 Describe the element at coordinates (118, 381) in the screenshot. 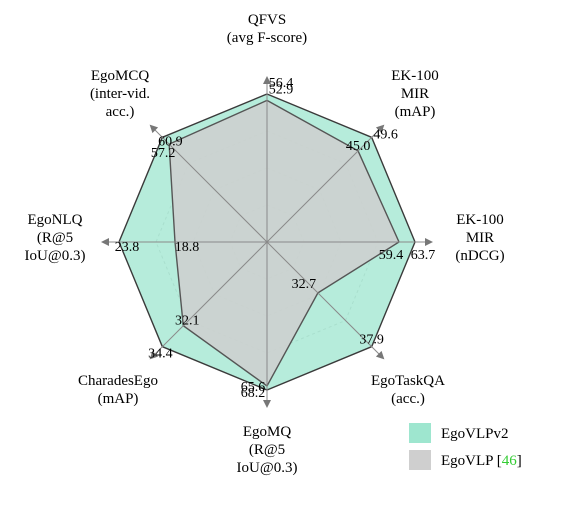

I see `axis-label-line: CharadesEgo` at that location.